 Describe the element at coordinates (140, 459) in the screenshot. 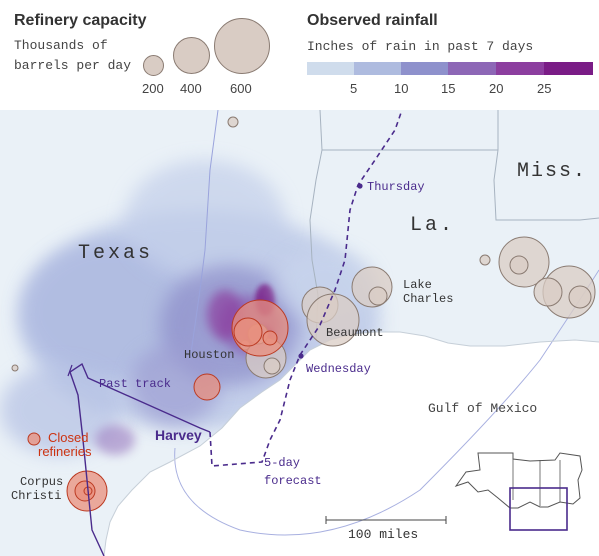

I see `harvey-past-track` at that location.